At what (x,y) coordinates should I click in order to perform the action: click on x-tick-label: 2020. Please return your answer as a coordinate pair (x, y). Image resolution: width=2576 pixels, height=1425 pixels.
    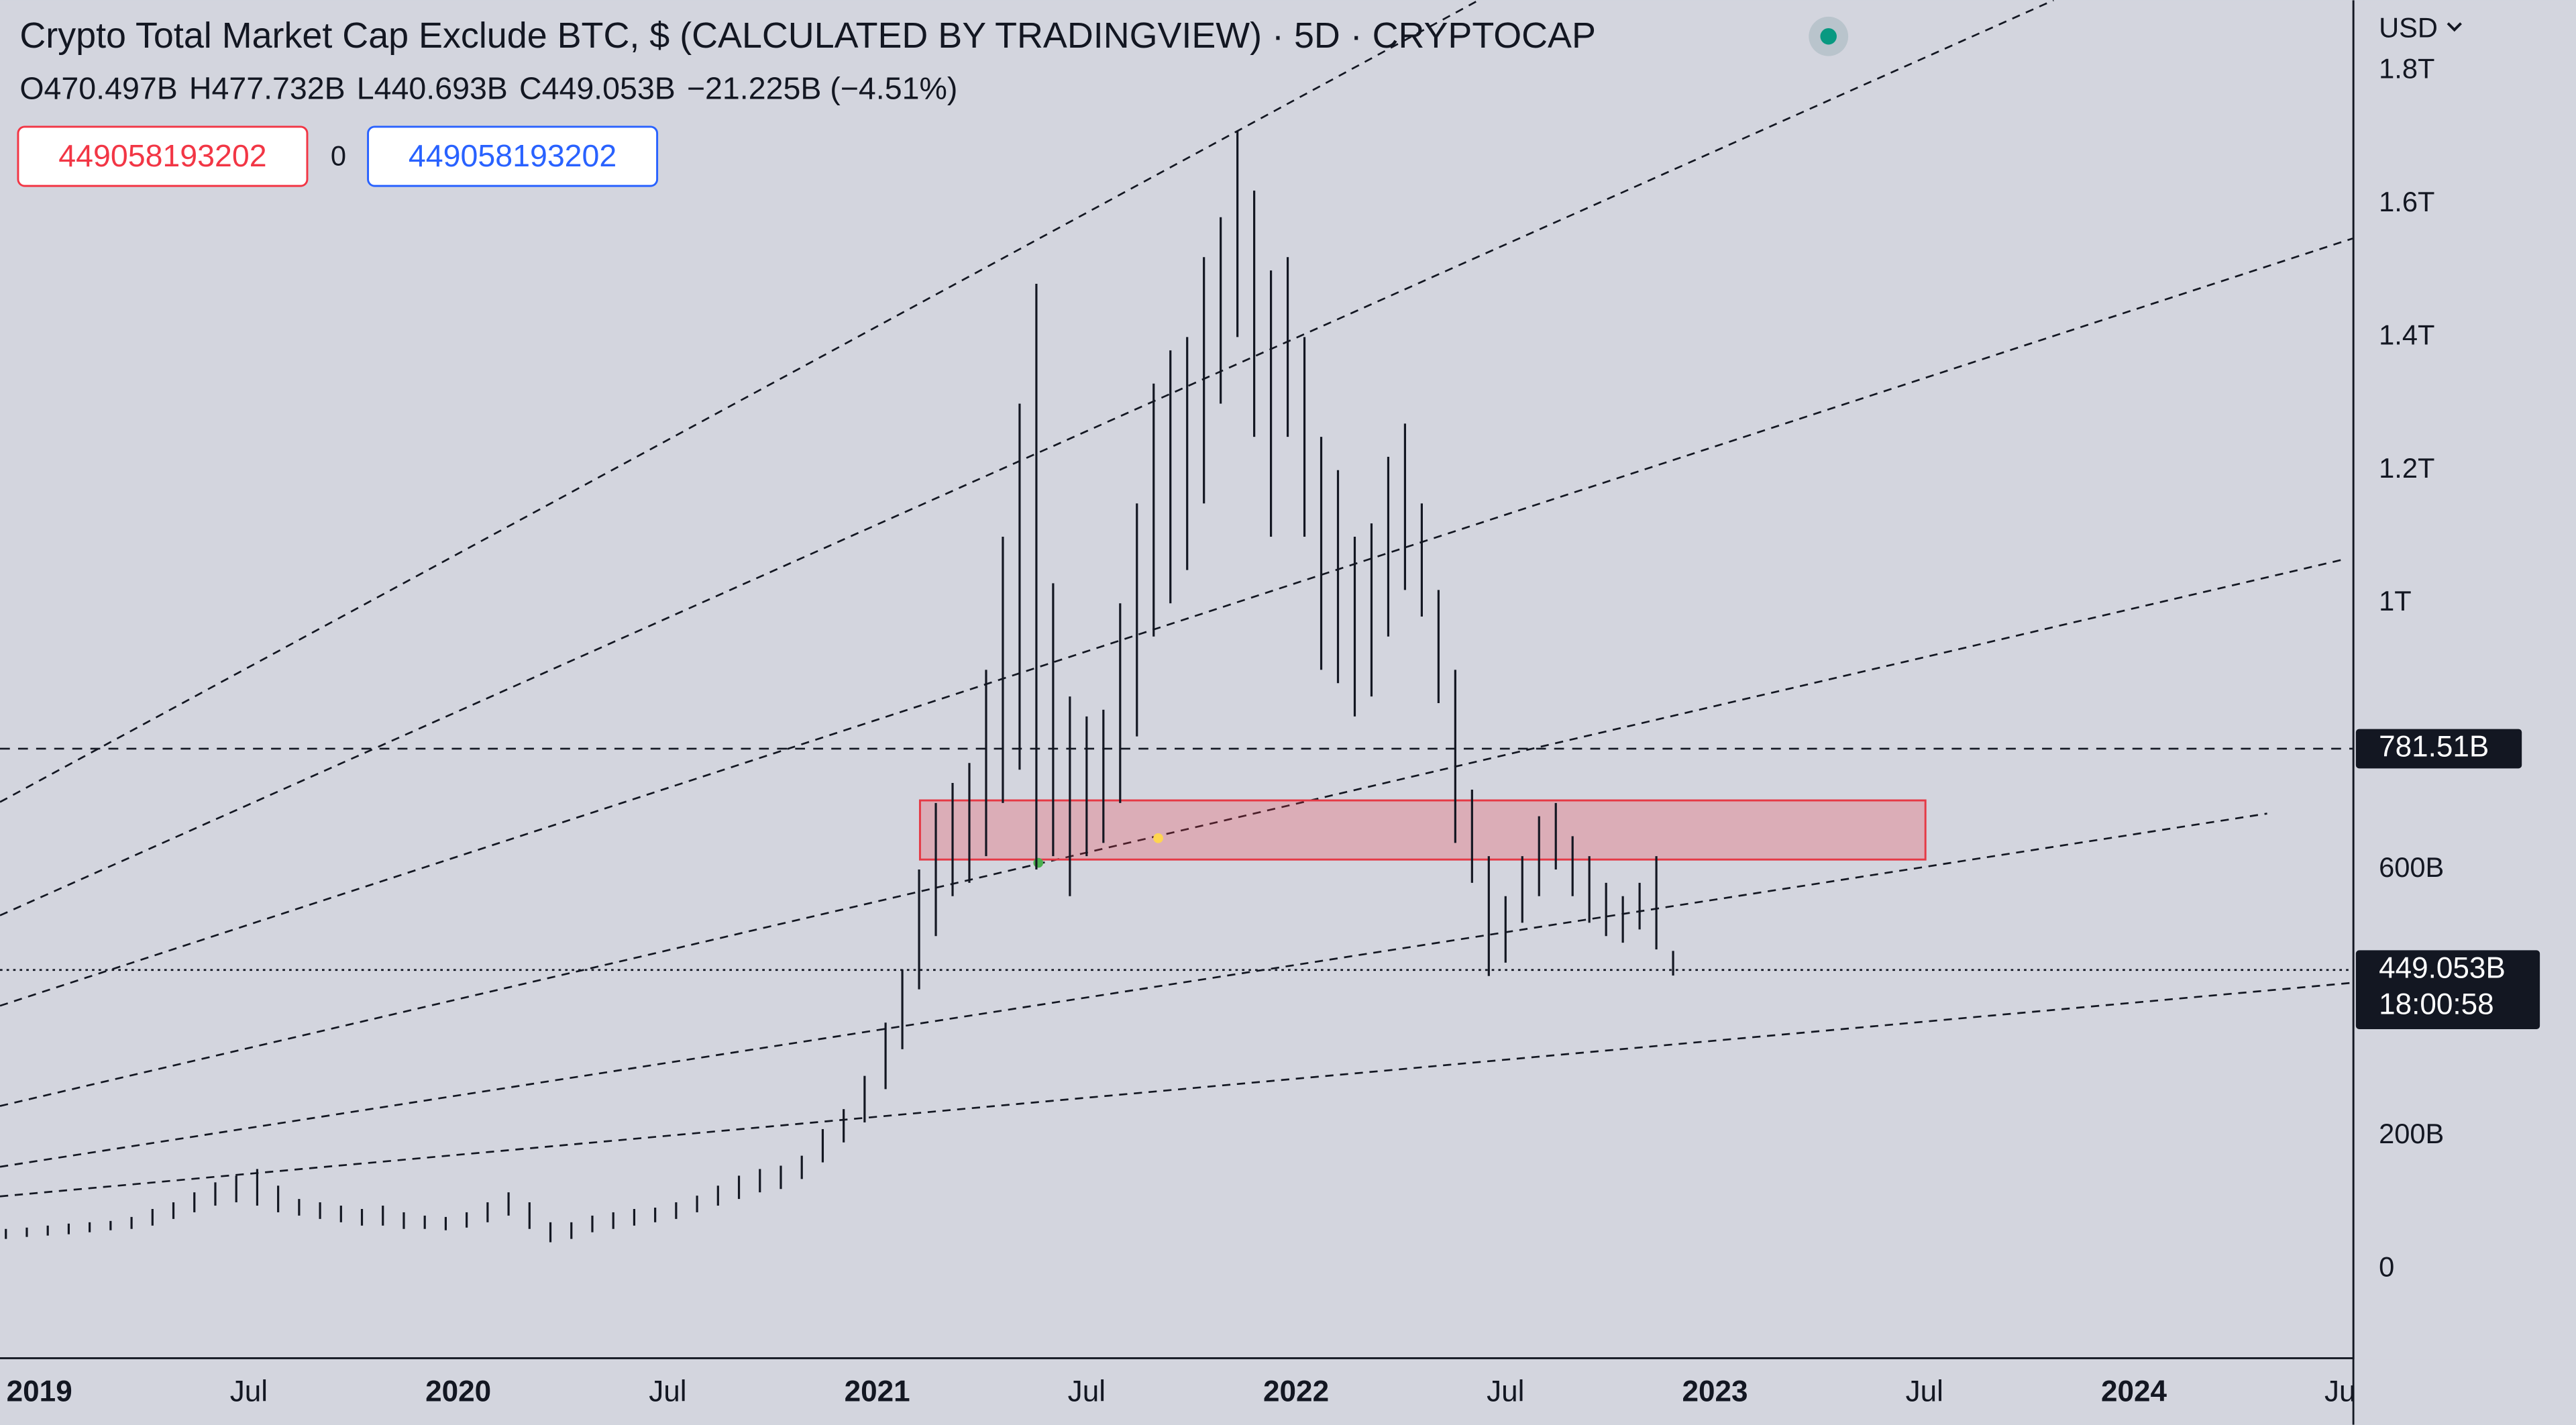
    Looking at the image, I should click on (458, 1391).